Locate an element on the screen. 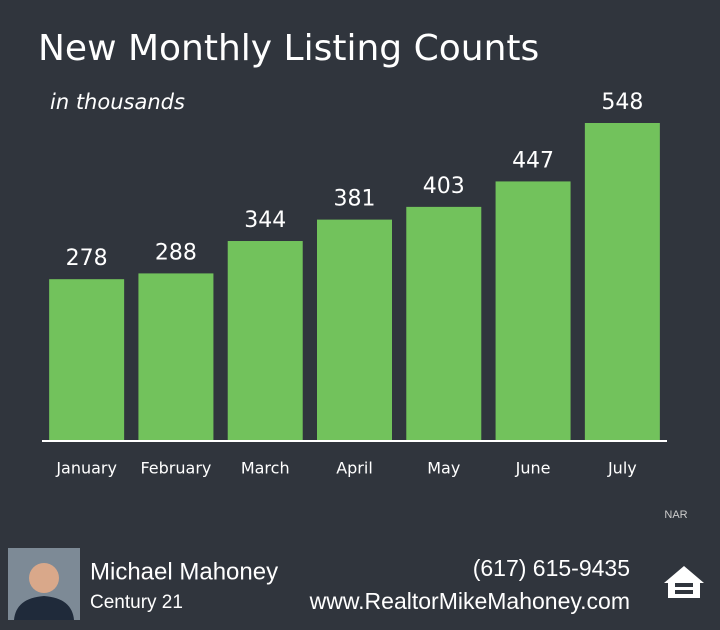  x-tick-label: February is located at coordinates (175, 468).